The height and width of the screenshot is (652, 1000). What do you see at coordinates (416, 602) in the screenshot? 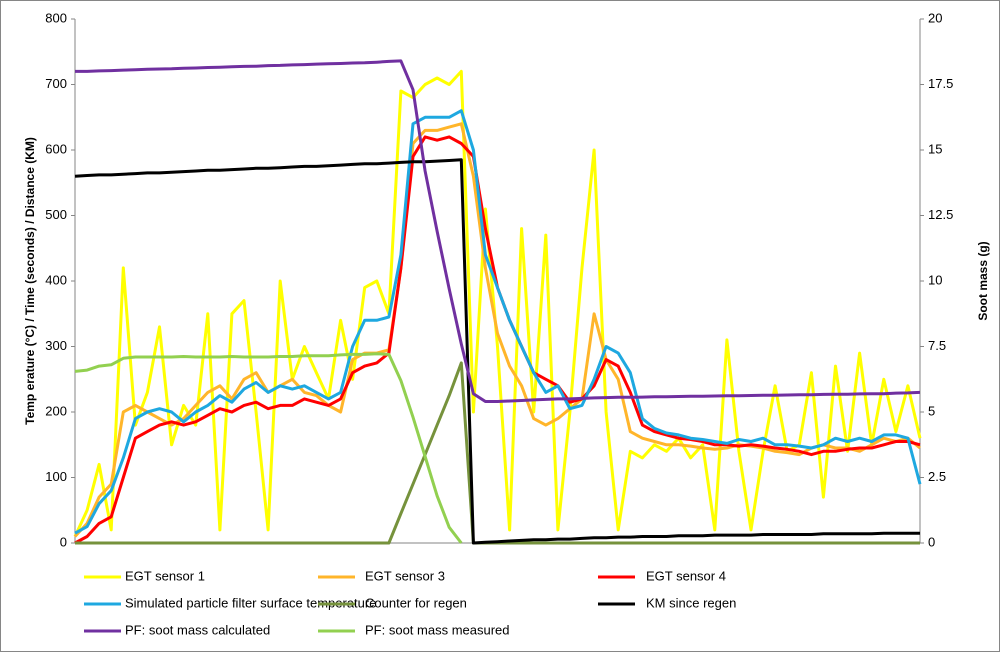
I see `legend-label: Counter for regen` at bounding box center [416, 602].